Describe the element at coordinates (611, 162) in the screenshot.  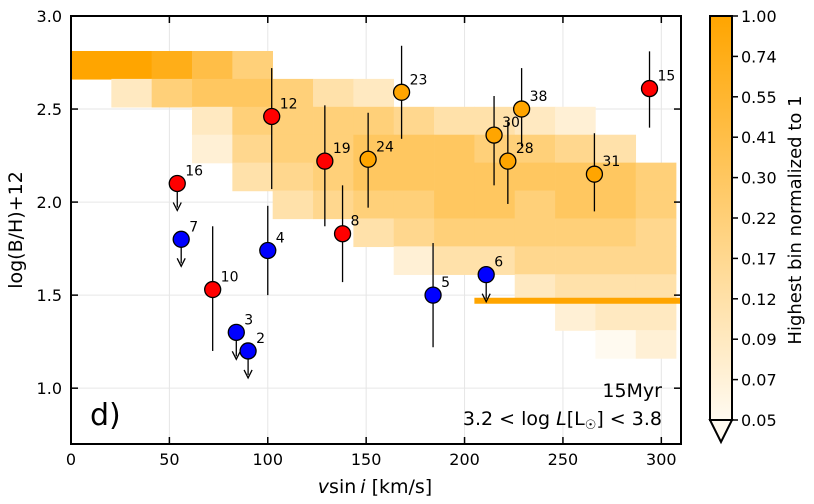
I see `point-label: 31` at that location.